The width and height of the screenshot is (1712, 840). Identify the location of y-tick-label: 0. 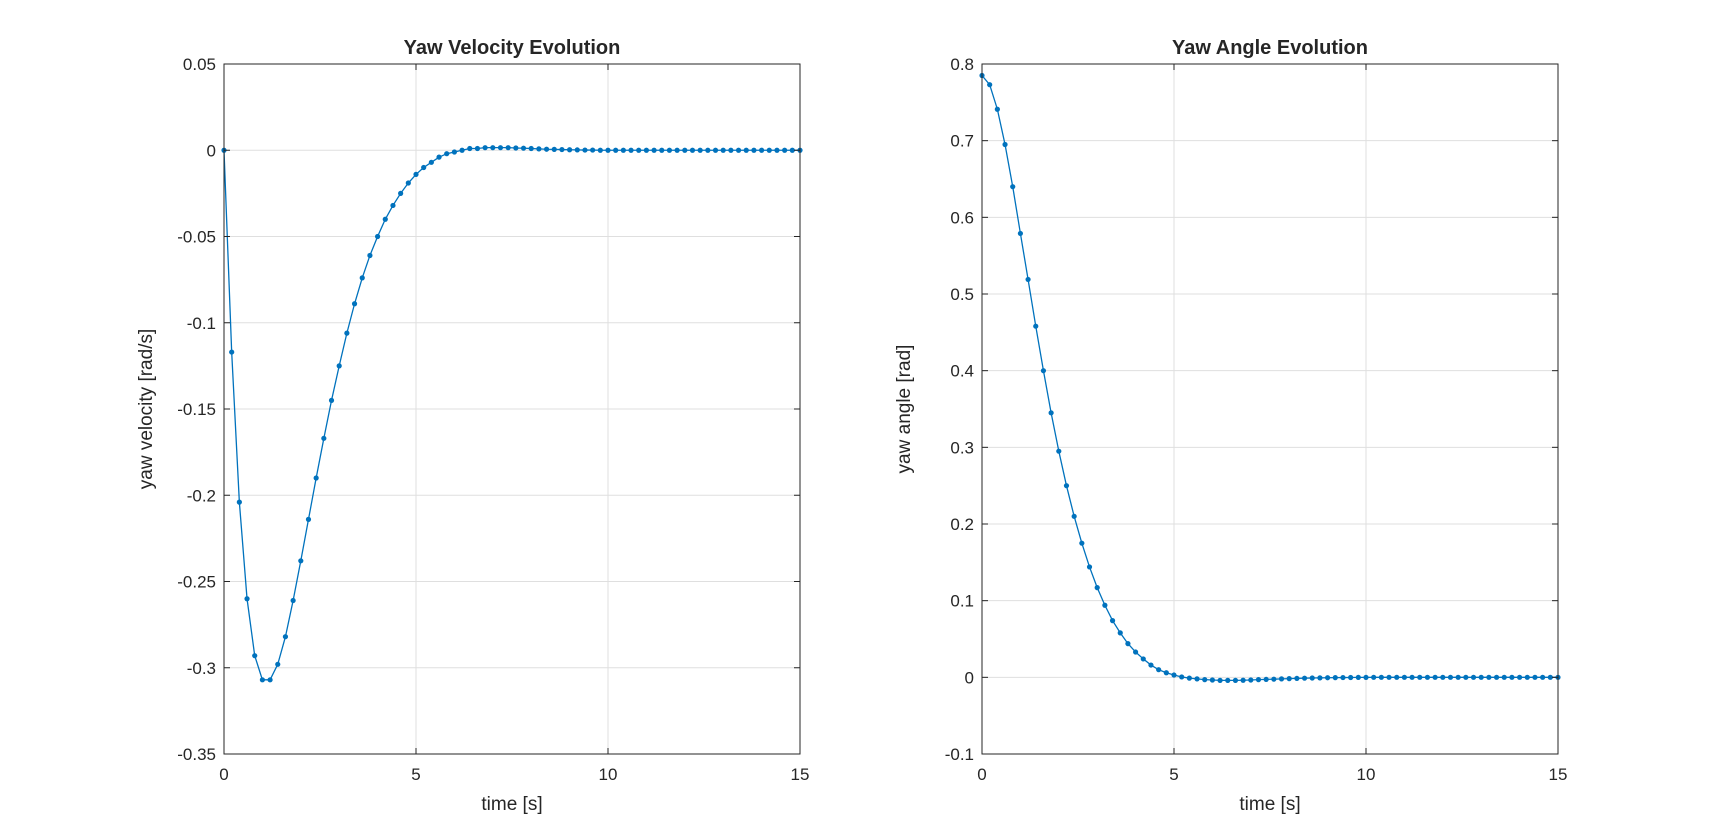
(969, 677).